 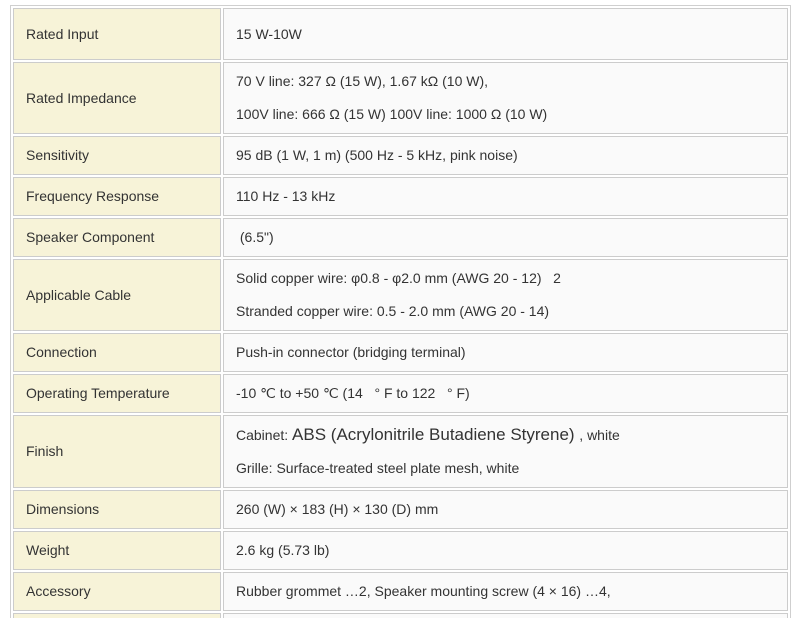 What do you see at coordinates (117, 615) in the screenshot?
I see `spec-label-cell` at bounding box center [117, 615].